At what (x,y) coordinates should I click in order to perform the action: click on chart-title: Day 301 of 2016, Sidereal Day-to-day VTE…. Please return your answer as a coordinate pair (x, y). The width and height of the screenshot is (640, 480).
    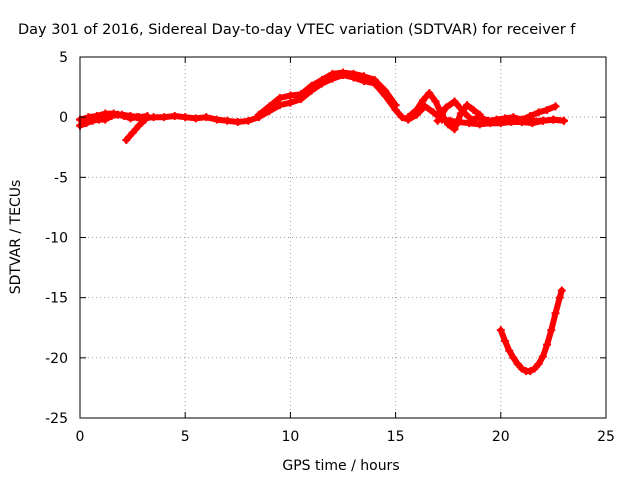
    Looking at the image, I should click on (297, 30).